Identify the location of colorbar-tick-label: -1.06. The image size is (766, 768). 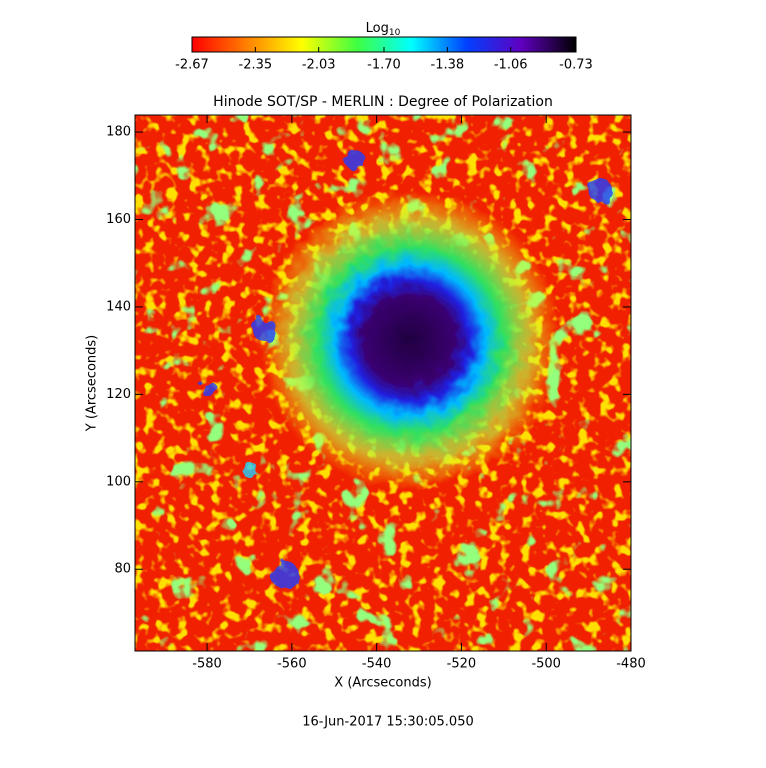
(511, 65).